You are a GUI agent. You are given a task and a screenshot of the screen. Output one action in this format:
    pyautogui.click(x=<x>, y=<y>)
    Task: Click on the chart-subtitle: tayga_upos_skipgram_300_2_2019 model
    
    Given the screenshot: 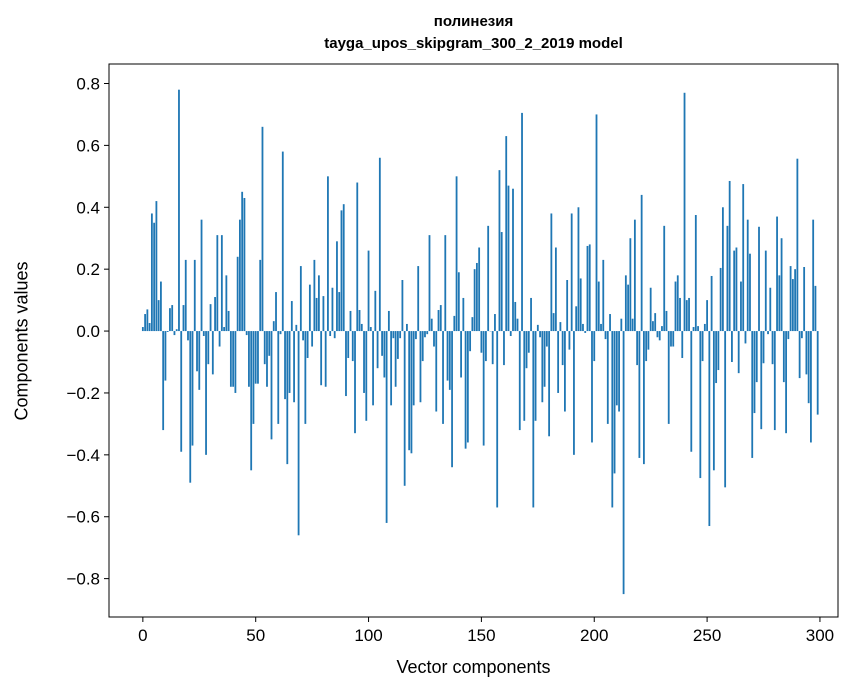 What is the action you would take?
    pyautogui.click(x=473, y=43)
    